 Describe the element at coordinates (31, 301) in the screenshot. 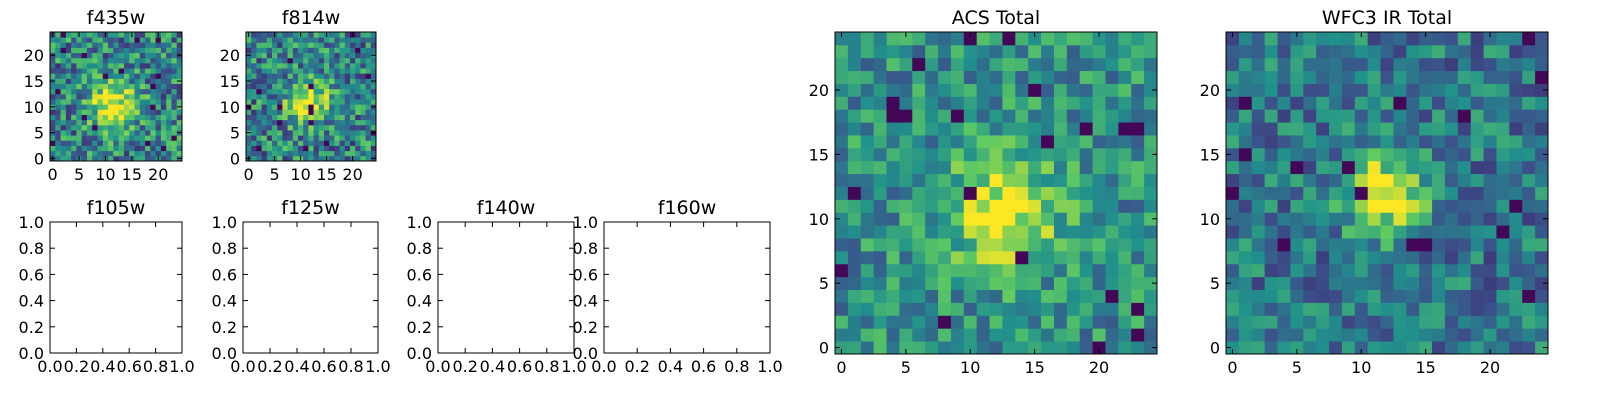

I see `y-tick-label: 0.4` at that location.